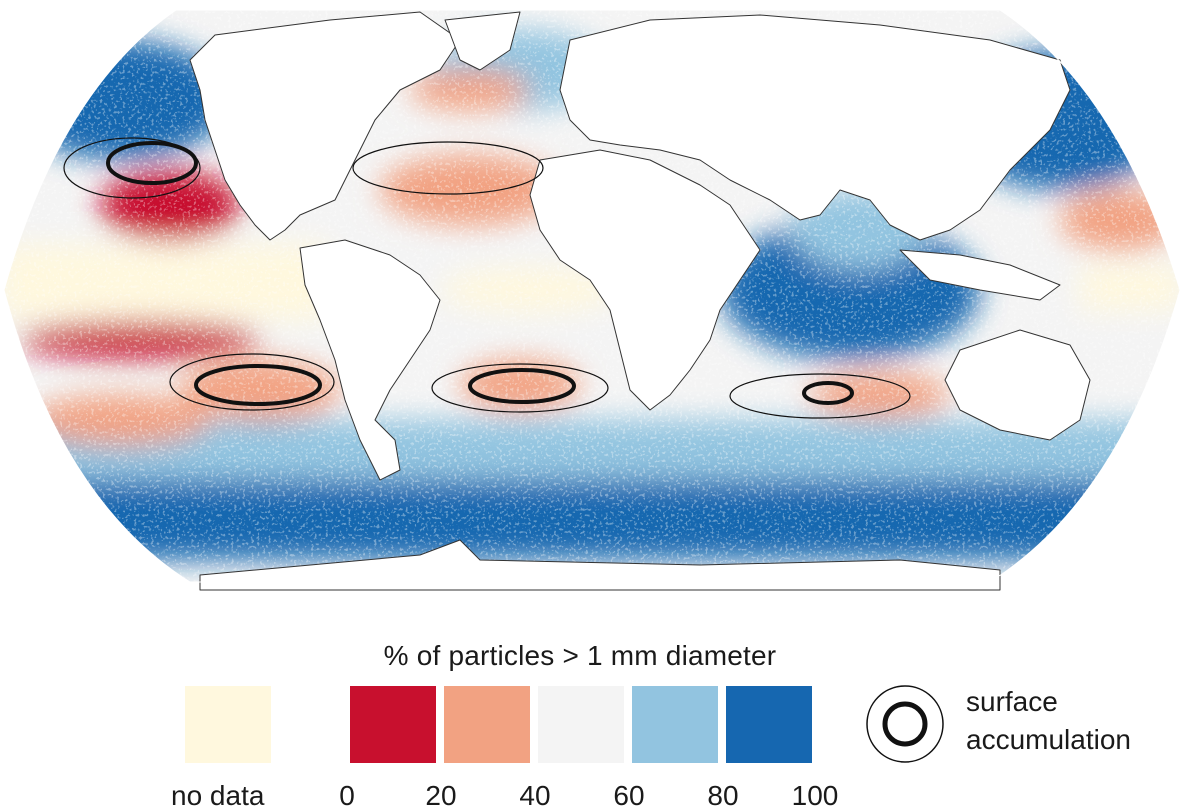 Image resolution: width=1181 pixels, height=812 pixels. I want to click on land-indonesia, so click(980, 275).